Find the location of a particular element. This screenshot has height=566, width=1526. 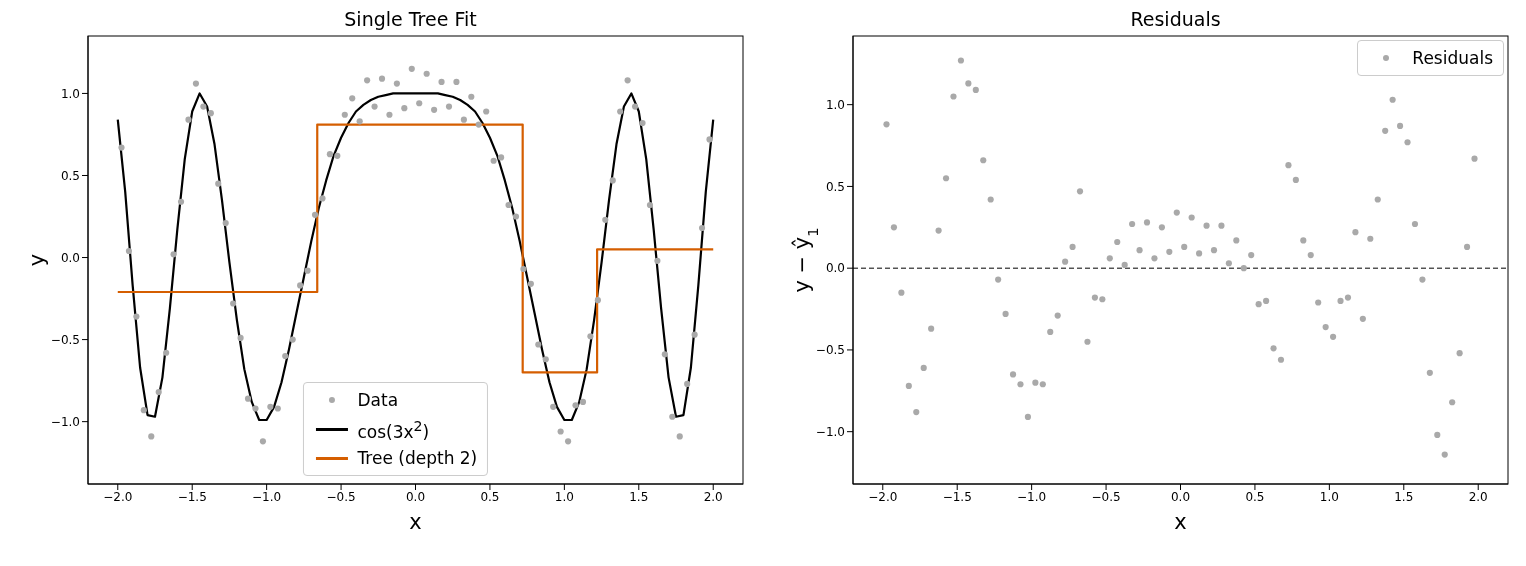

y-axis-title: y is located at coordinates (37, 260).